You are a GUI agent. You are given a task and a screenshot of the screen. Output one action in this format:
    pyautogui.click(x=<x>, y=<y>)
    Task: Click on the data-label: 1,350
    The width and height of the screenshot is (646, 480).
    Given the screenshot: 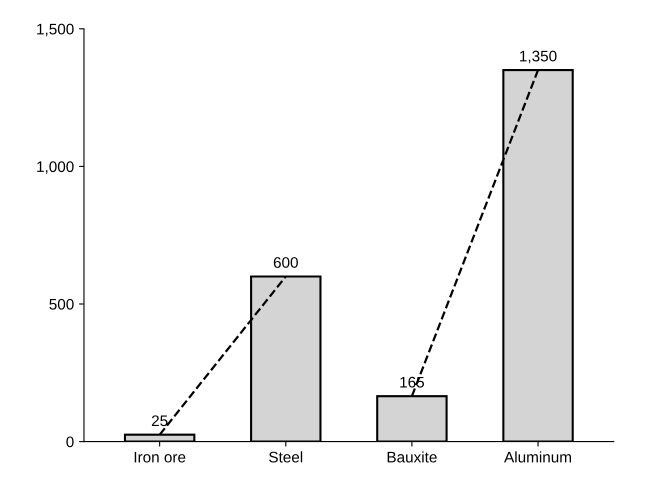 What is the action you would take?
    pyautogui.click(x=538, y=57)
    